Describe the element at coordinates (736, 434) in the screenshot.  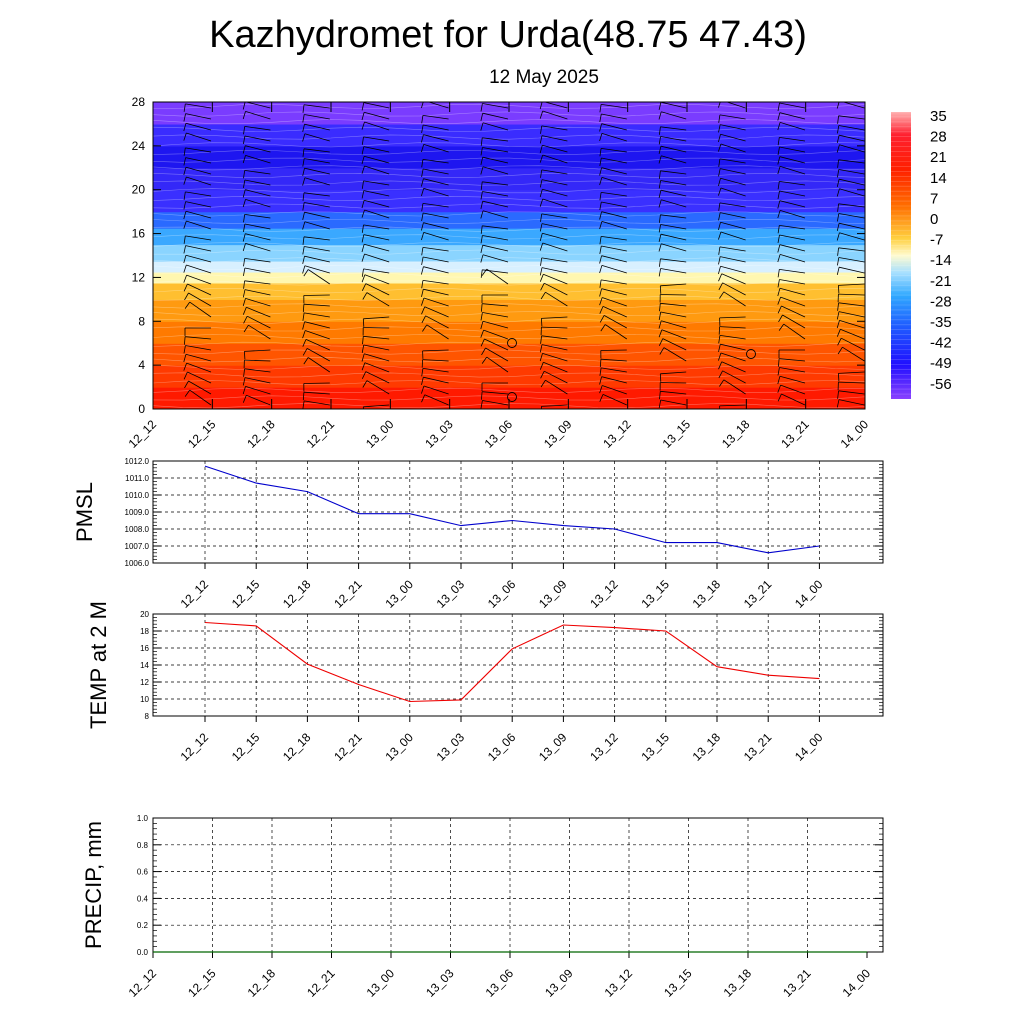
I see `x-tick-label: 13_18` at that location.